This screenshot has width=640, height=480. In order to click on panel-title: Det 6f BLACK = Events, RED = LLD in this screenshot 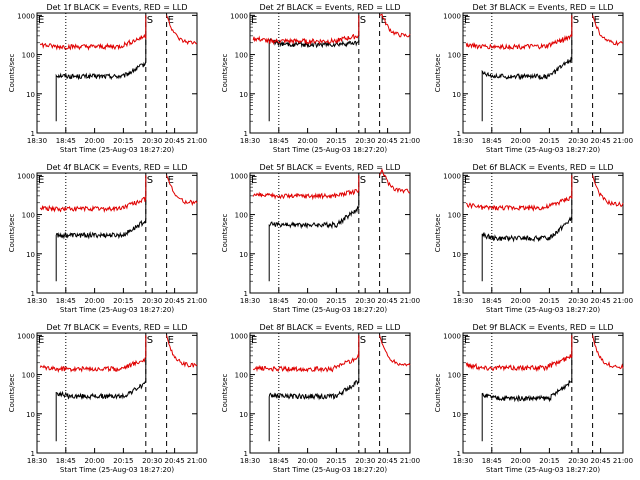, I will do `click(542, 167)`.